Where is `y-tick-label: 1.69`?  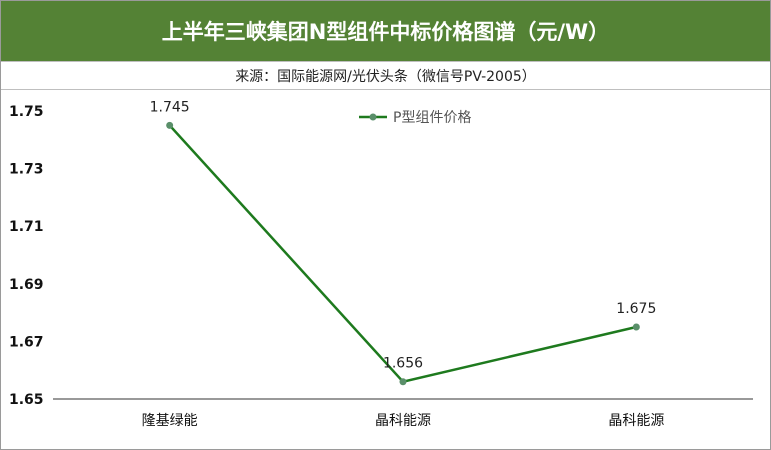
y-tick-label: 1.69 is located at coordinates (26, 285).